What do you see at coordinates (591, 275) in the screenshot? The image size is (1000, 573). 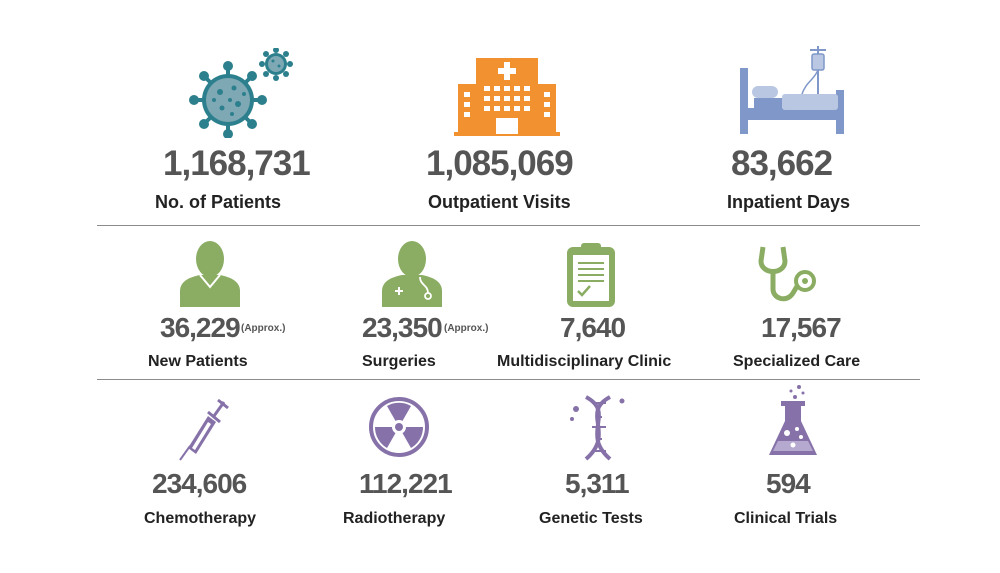 I see `clipboard-icon` at bounding box center [591, 275].